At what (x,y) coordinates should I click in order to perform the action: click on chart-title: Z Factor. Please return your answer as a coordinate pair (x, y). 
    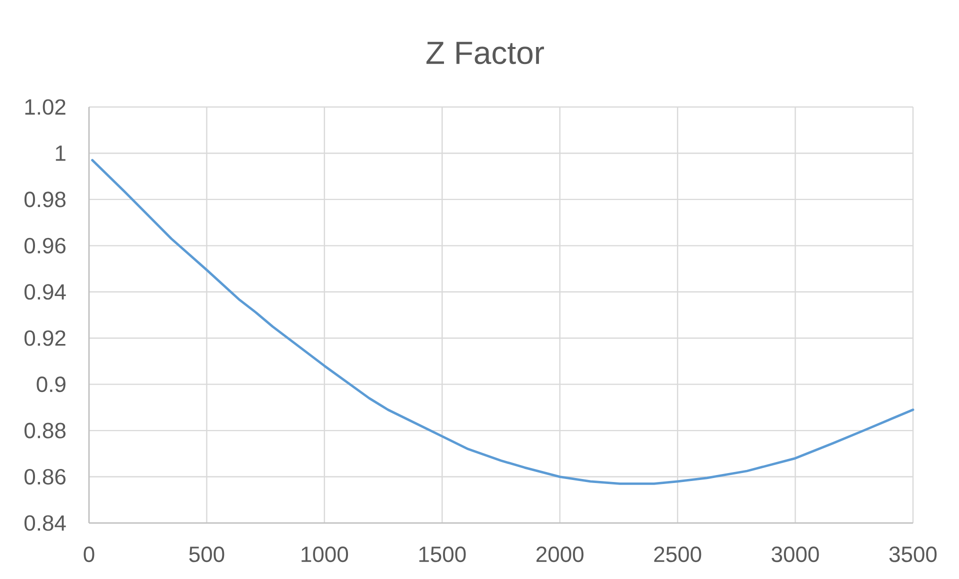
    Looking at the image, I should click on (485, 53).